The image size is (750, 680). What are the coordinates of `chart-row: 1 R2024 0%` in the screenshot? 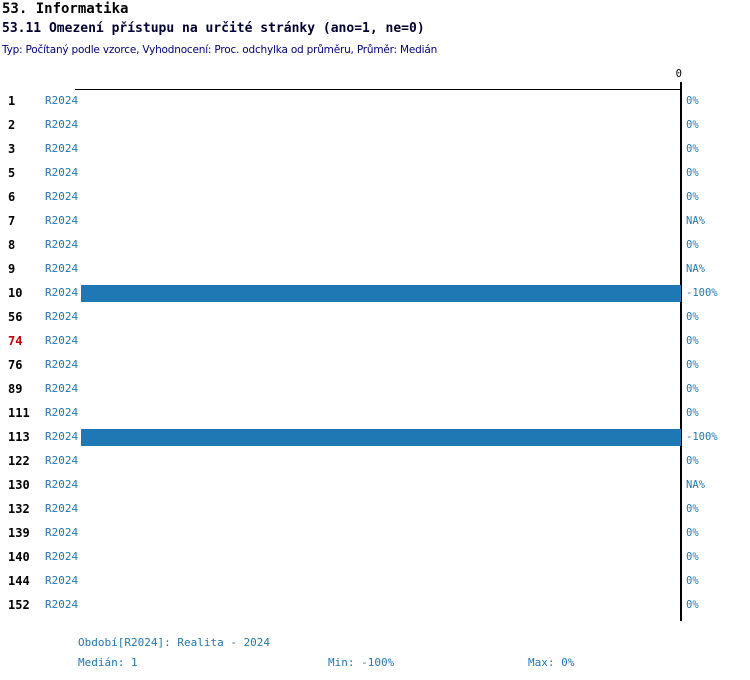 It's located at (375, 101).